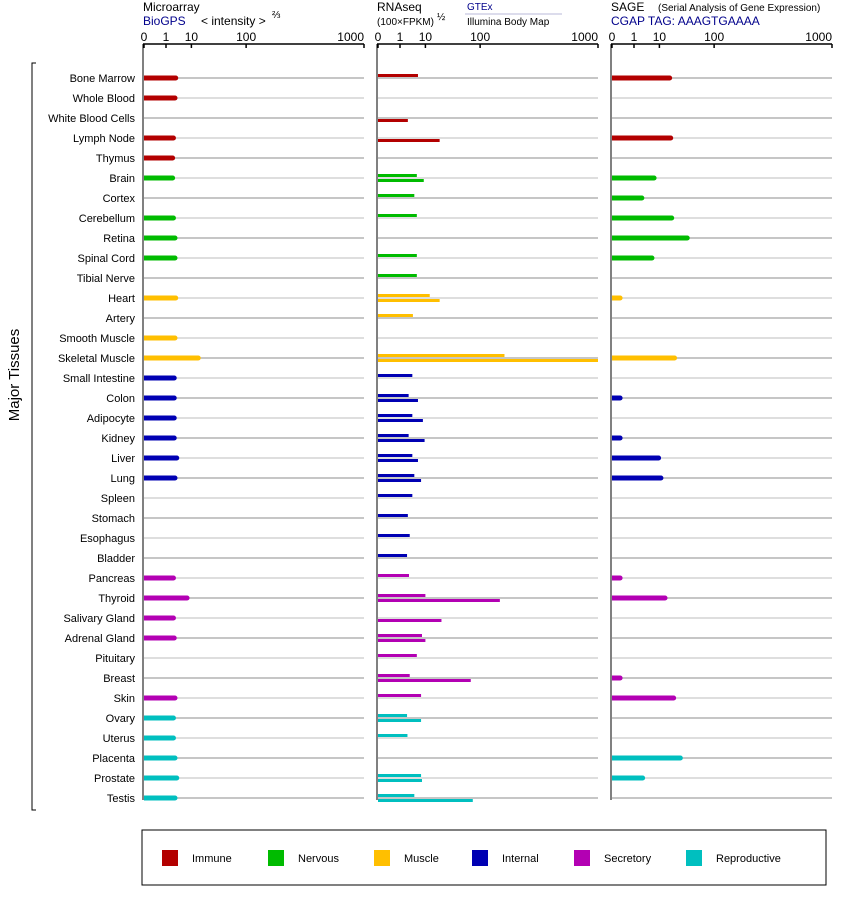 The height and width of the screenshot is (900, 842). I want to click on tissue-label: Ovary, so click(121, 719).